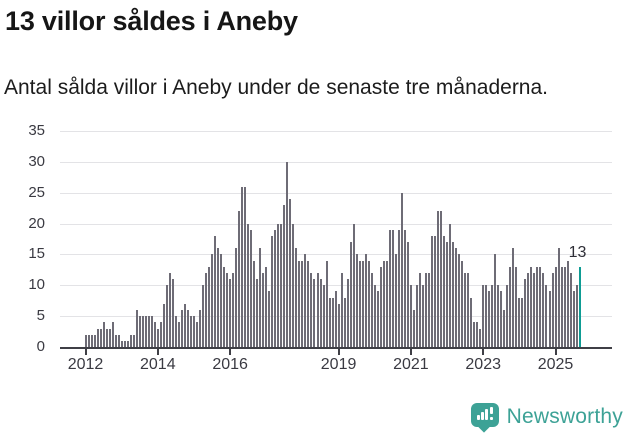 The width and height of the screenshot is (631, 439). What do you see at coordinates (336, 193) in the screenshot?
I see `gridline-y25` at bounding box center [336, 193].